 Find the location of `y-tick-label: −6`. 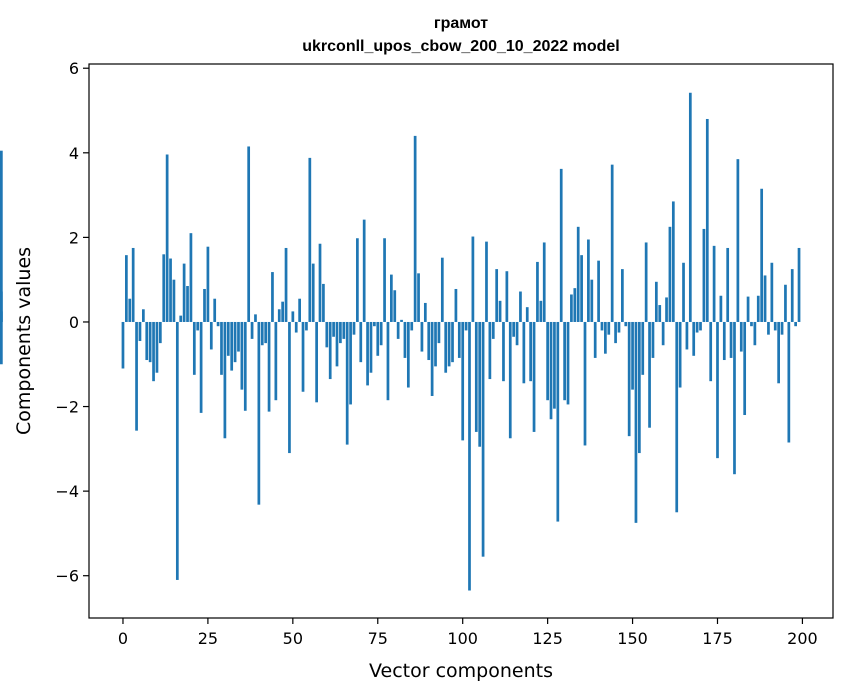

y-tick-label: −6 is located at coordinates (67, 576).